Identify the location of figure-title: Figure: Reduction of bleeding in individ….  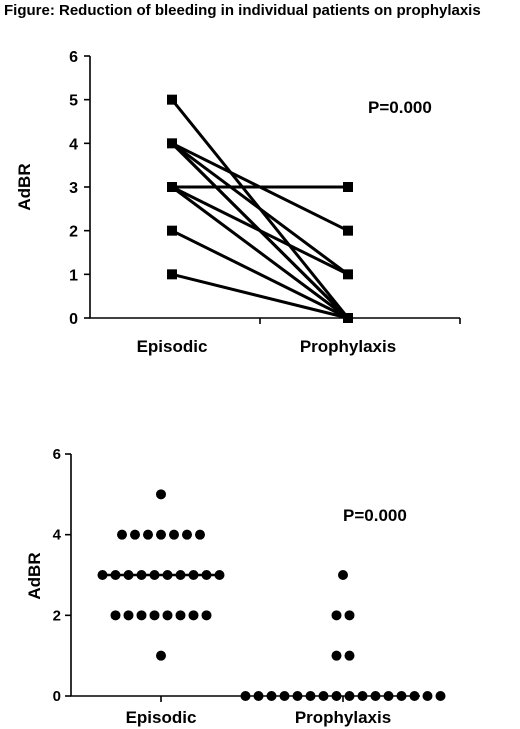
(242, 10).